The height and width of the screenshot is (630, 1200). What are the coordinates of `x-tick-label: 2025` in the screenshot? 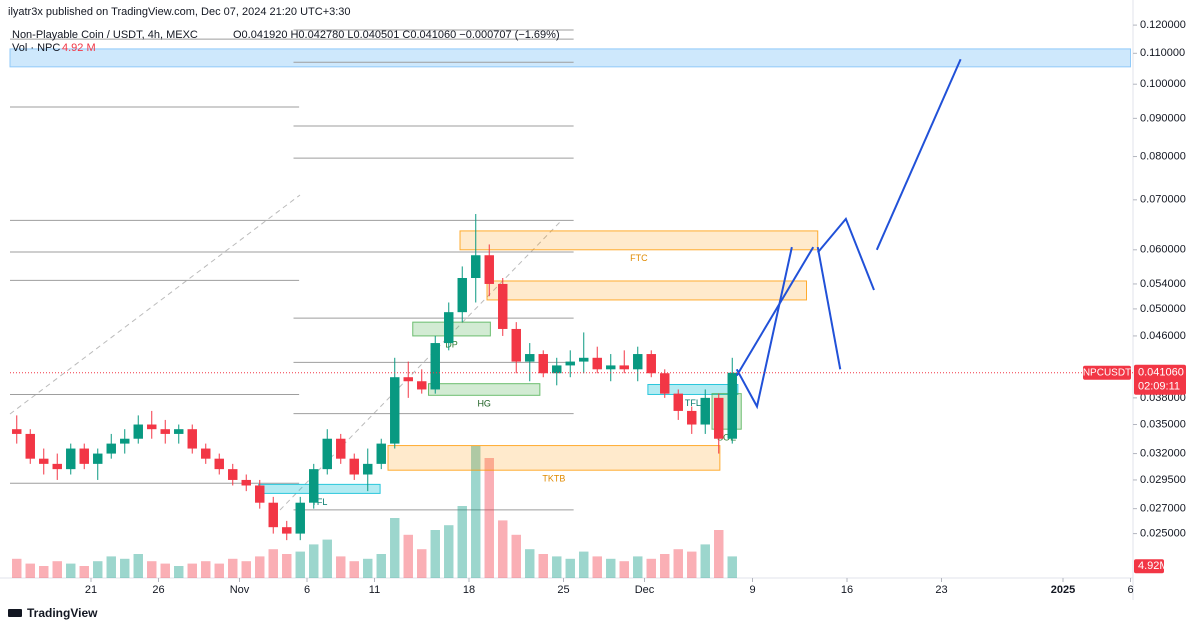 It's located at (1063, 590).